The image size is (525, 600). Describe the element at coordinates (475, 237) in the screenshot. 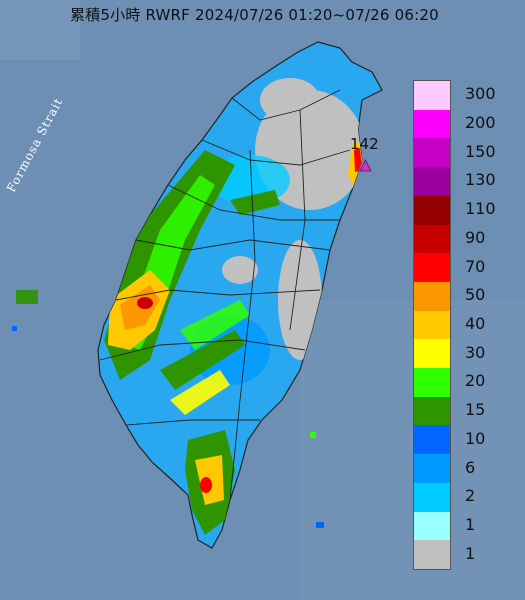

I see `legend-label: 90` at that location.